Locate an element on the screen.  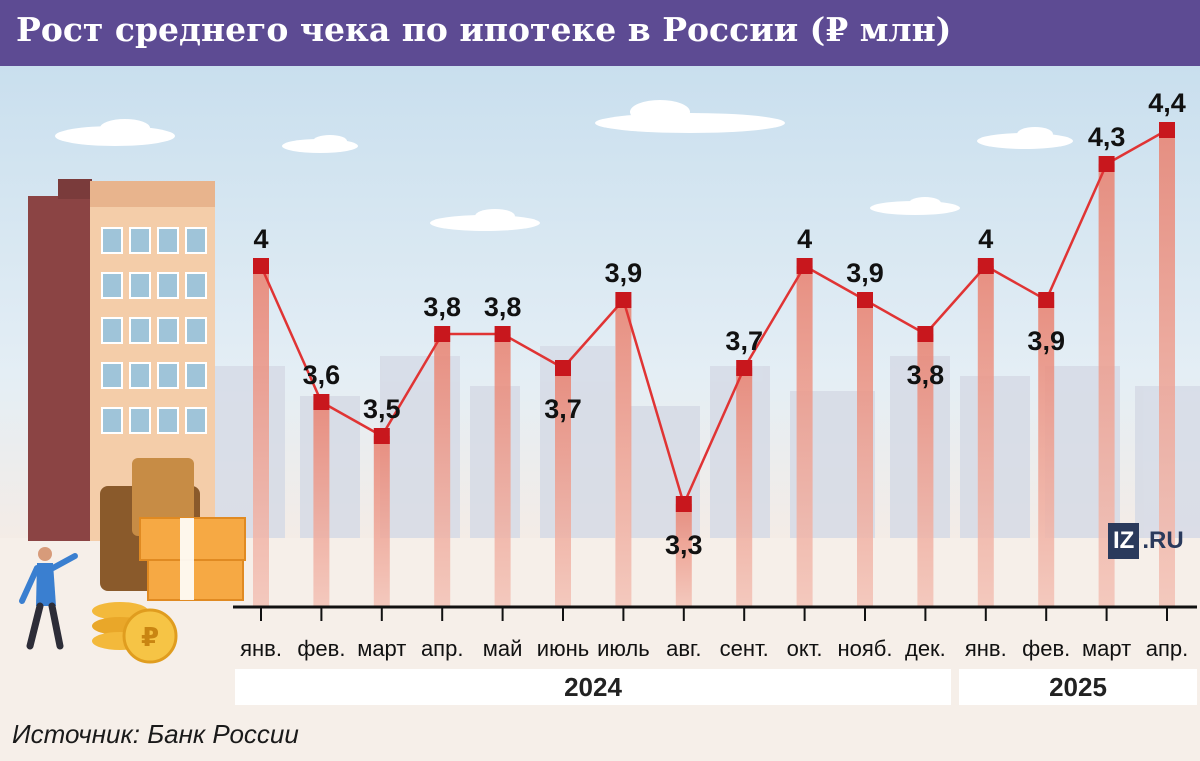
x-tick-label: авг. is located at coordinates (683, 648).